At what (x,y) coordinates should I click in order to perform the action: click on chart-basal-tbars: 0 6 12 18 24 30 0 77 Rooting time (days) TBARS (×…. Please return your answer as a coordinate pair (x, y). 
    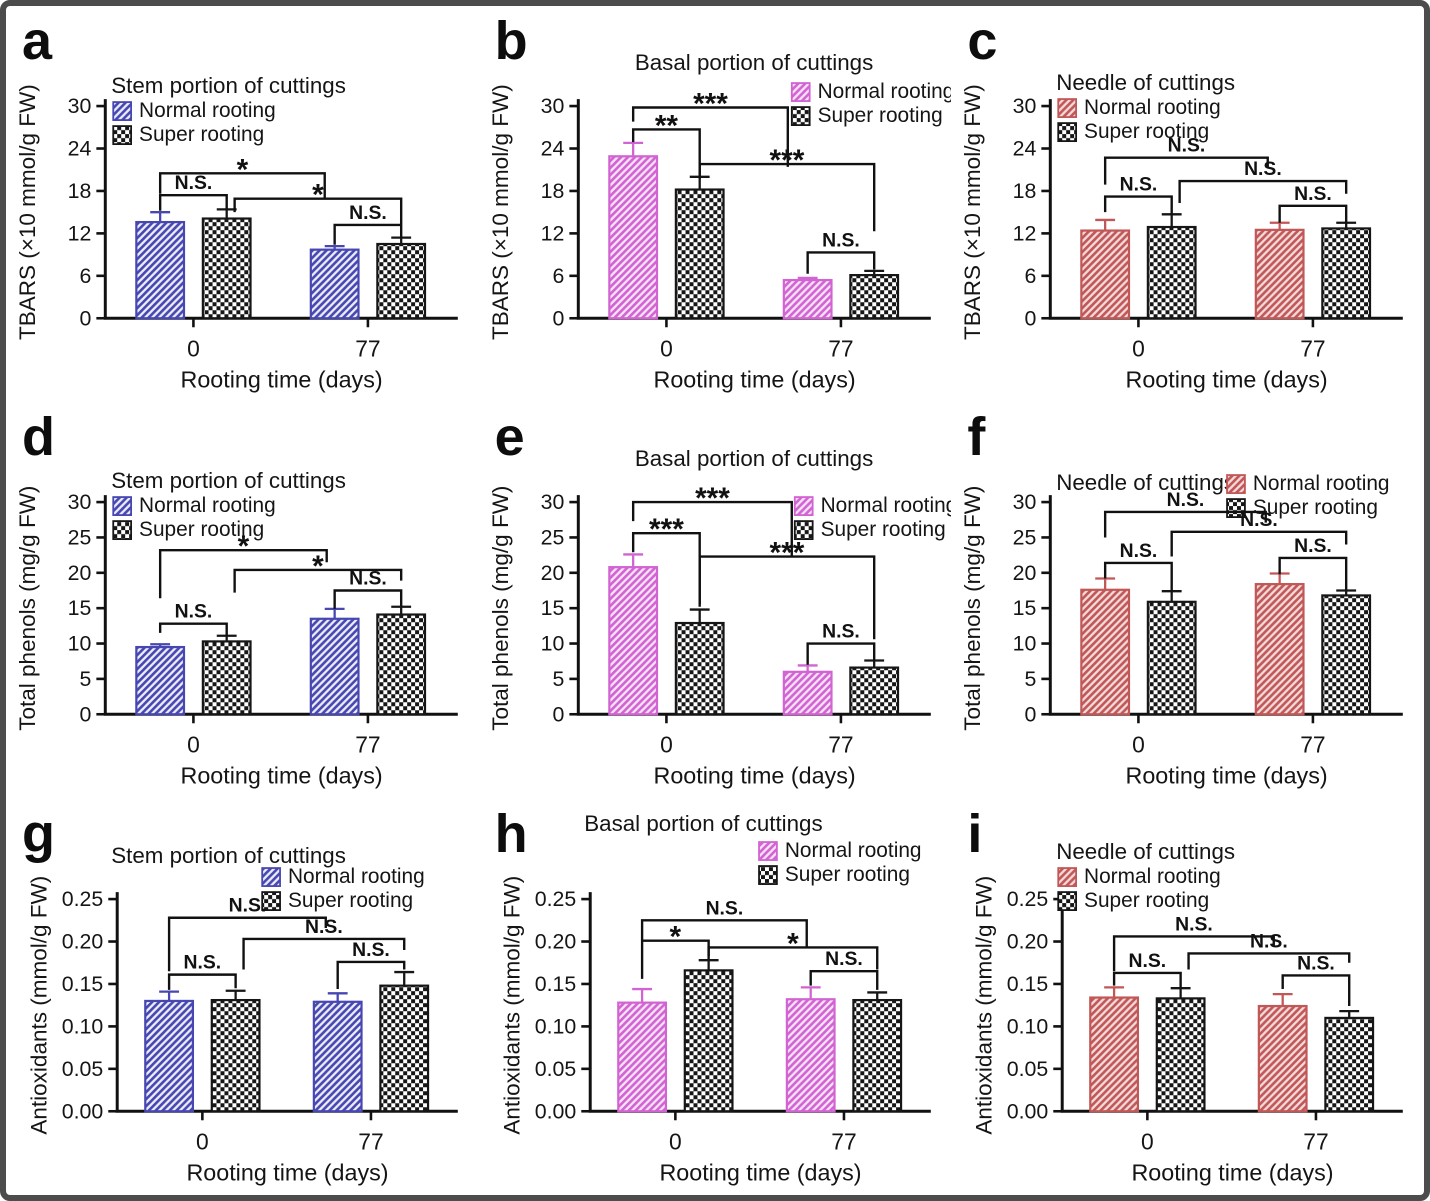
    Looking at the image, I should click on (720, 221).